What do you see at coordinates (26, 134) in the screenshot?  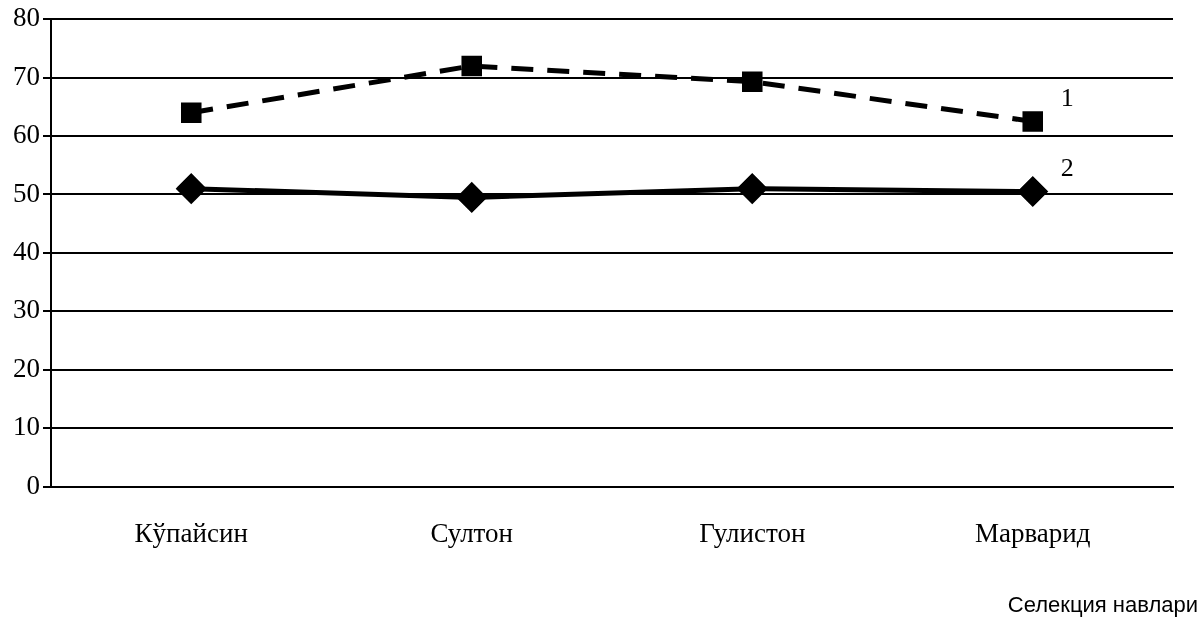 I see `y-tick-label: 60` at bounding box center [26, 134].